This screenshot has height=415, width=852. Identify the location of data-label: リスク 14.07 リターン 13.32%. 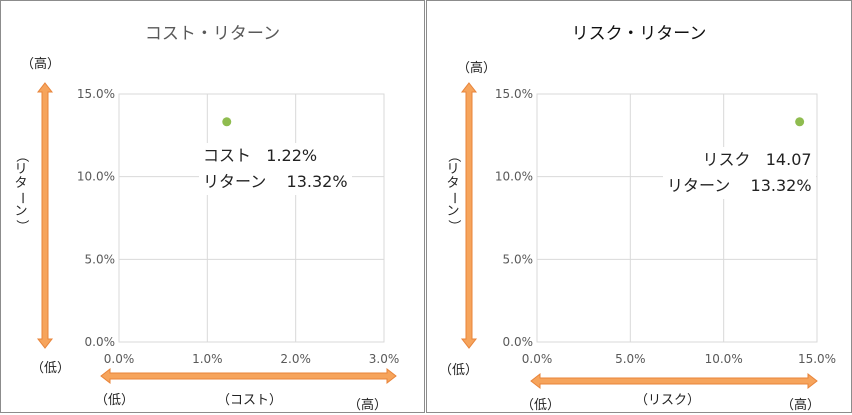
(739, 173).